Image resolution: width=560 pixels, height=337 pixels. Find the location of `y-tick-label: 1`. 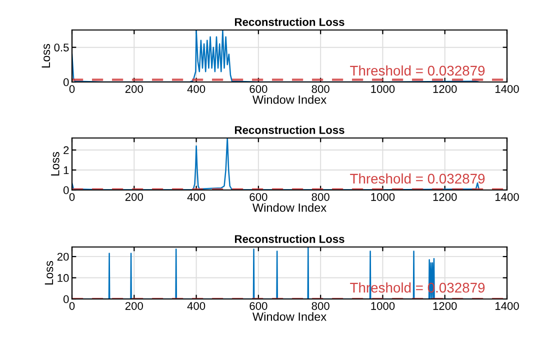

y-tick-label: 1 is located at coordinates (66, 170).